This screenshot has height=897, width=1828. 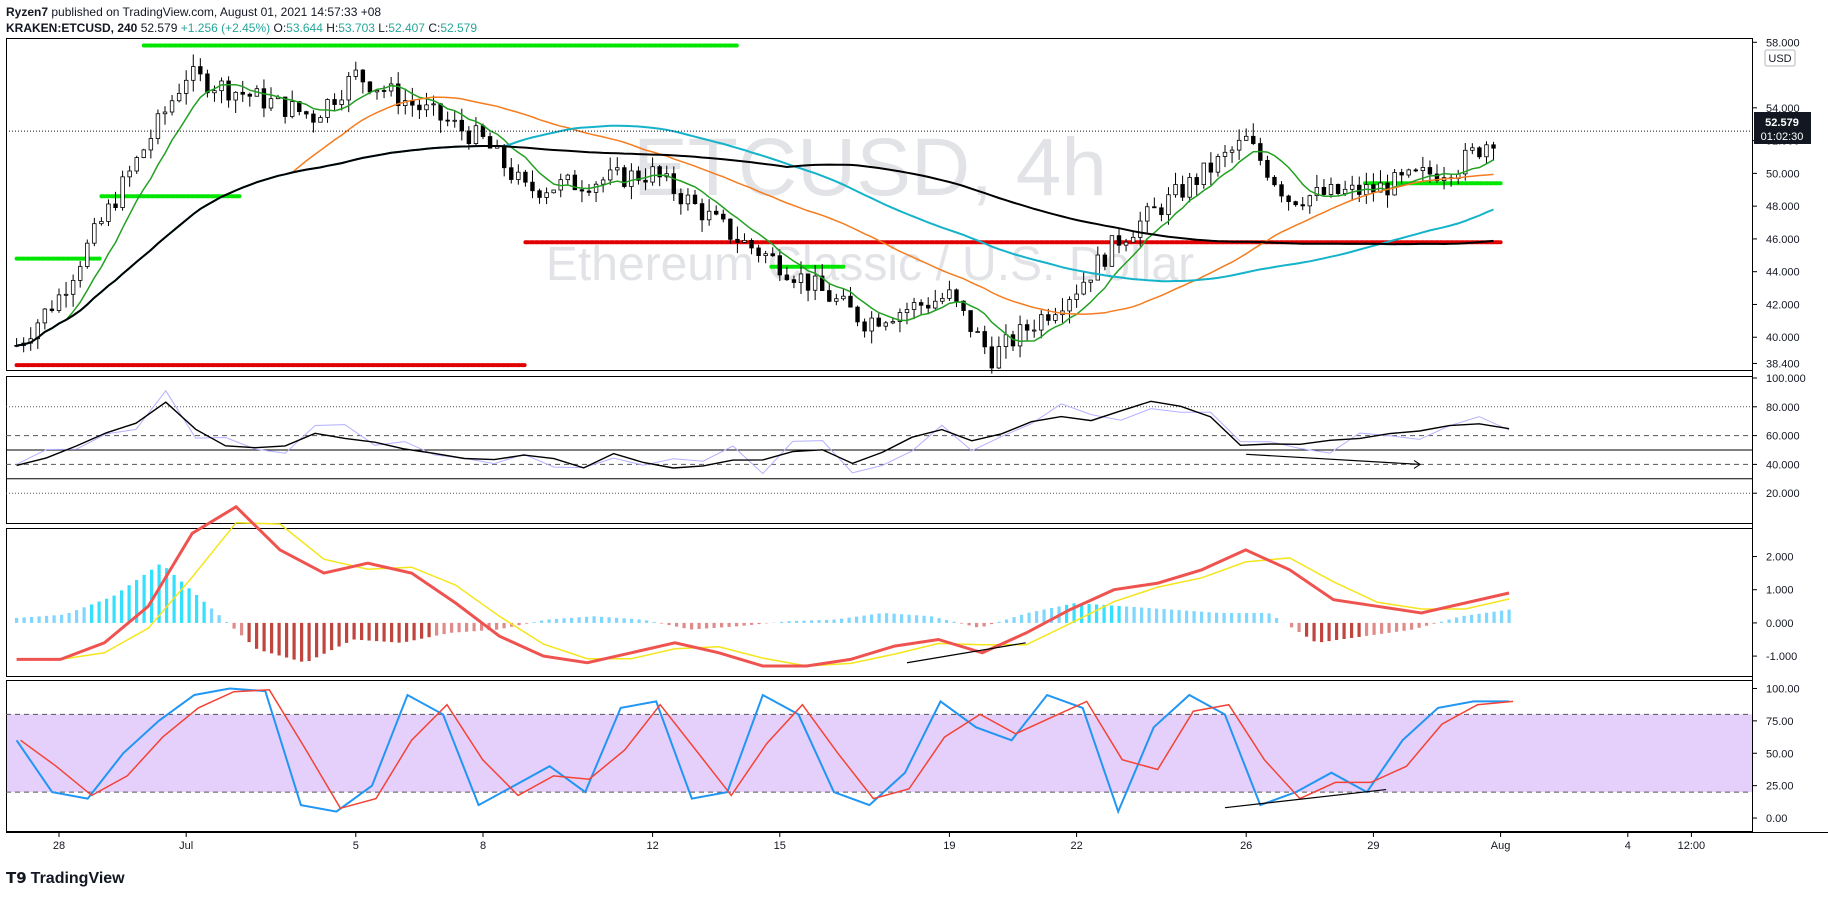 I want to click on price-tick-label: 46.000, so click(x=1783, y=240).